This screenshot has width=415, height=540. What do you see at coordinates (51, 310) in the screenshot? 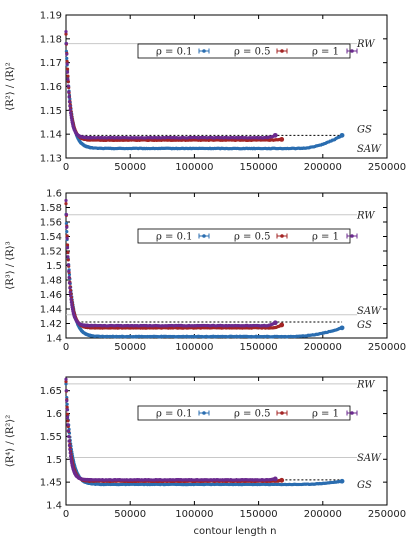
I see `y-tick-label: 1.44` at bounding box center [51, 310].